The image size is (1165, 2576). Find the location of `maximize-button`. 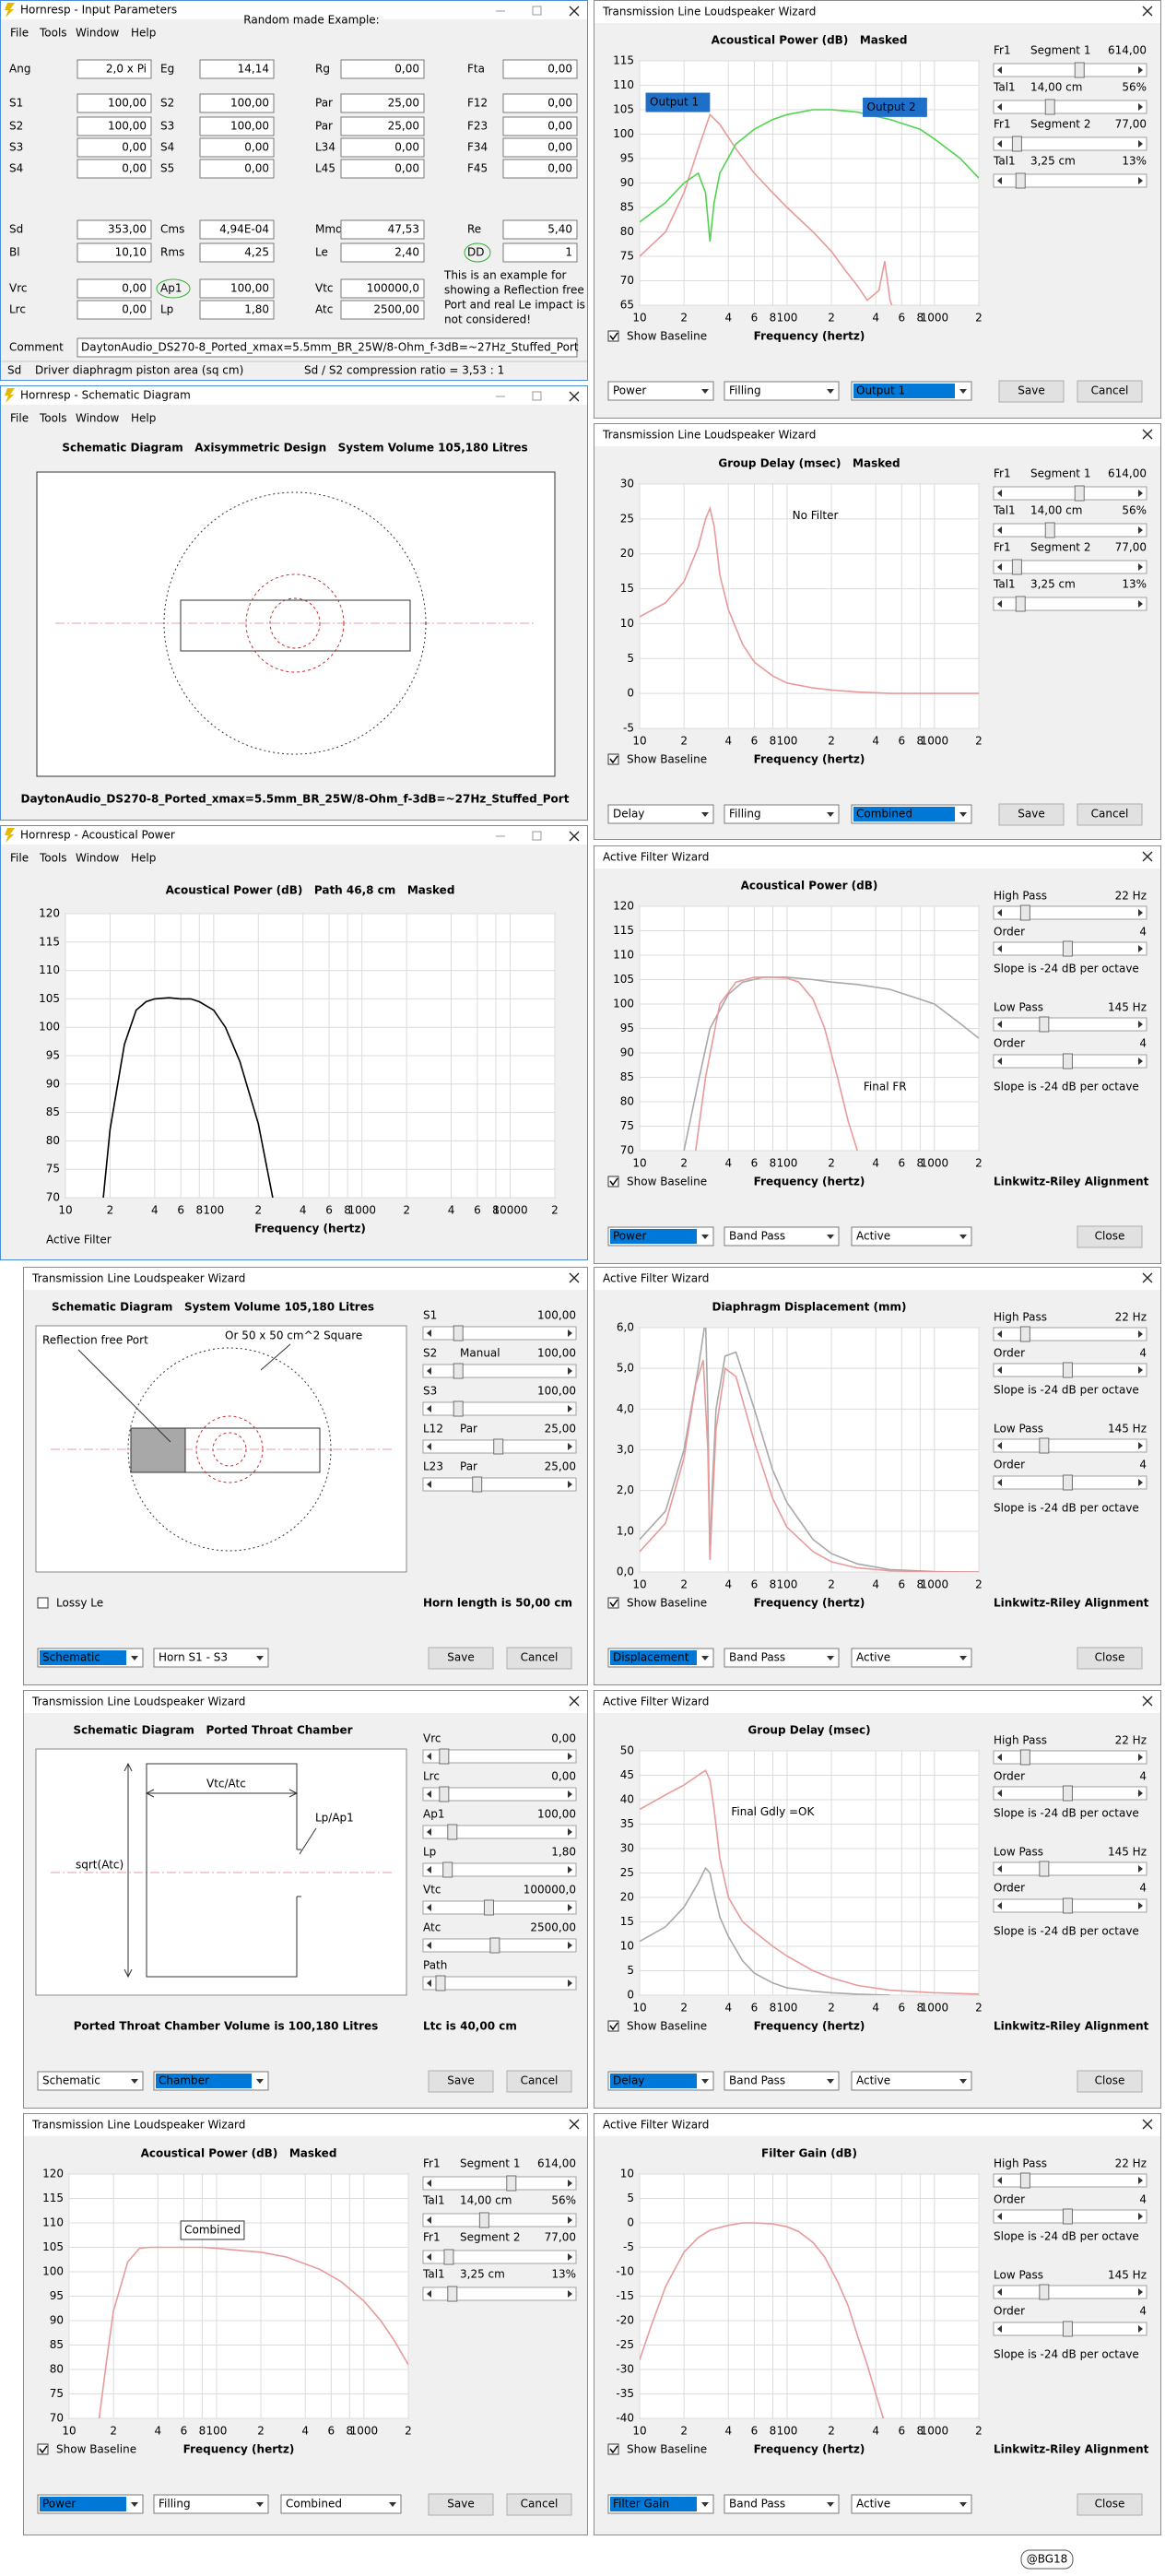

maximize-button is located at coordinates (537, 11).